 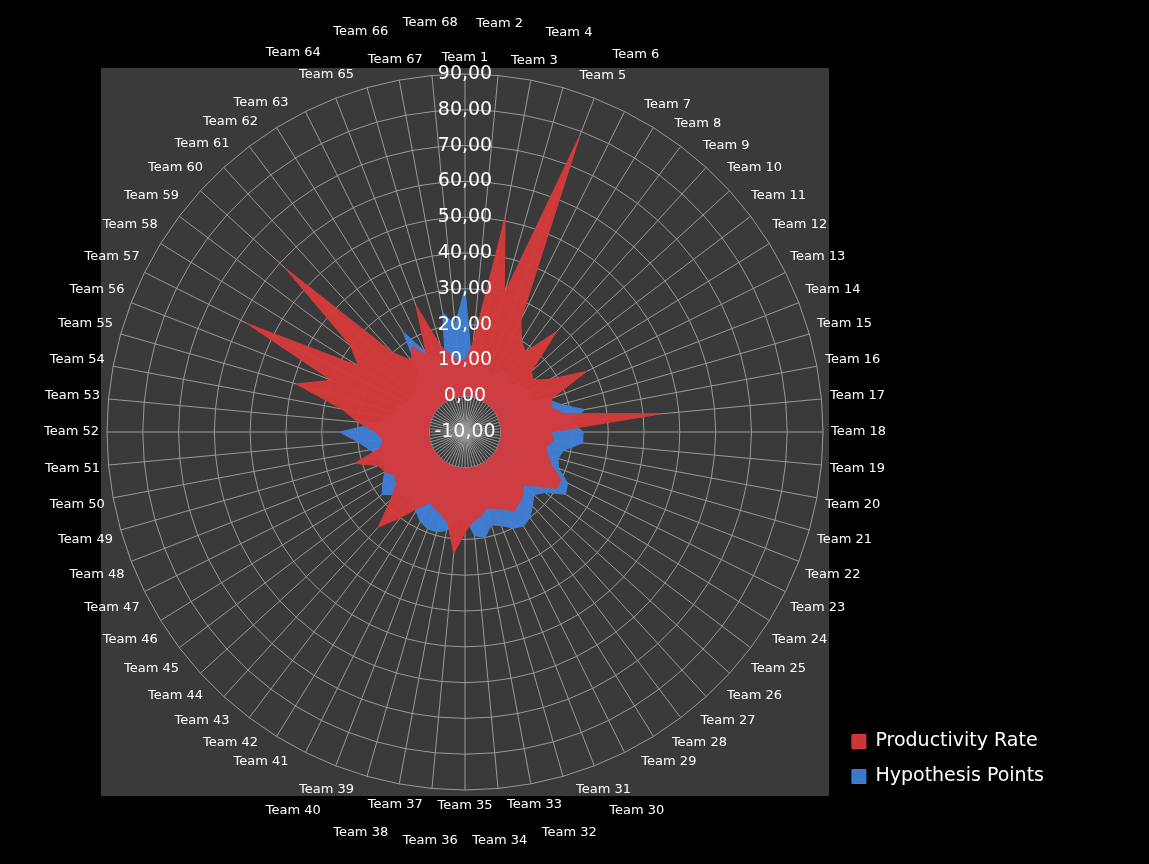 I want to click on spoke-label: Team 41, so click(x=260, y=760).